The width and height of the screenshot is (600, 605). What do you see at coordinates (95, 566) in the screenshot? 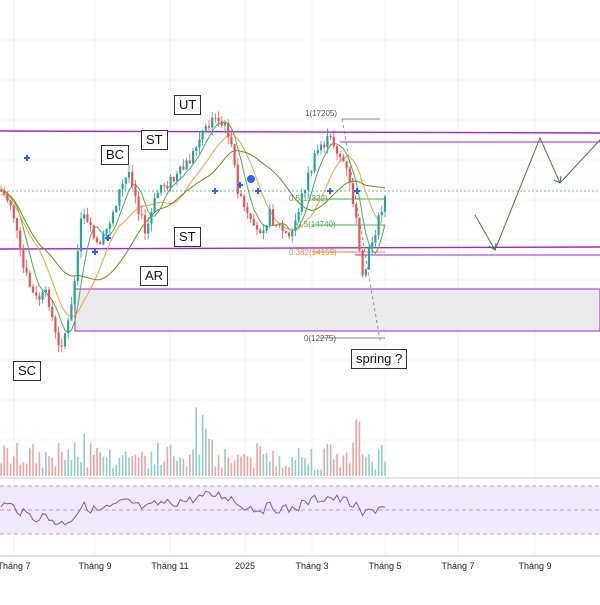
I see `x-tick-label: Tháng 9` at bounding box center [95, 566].